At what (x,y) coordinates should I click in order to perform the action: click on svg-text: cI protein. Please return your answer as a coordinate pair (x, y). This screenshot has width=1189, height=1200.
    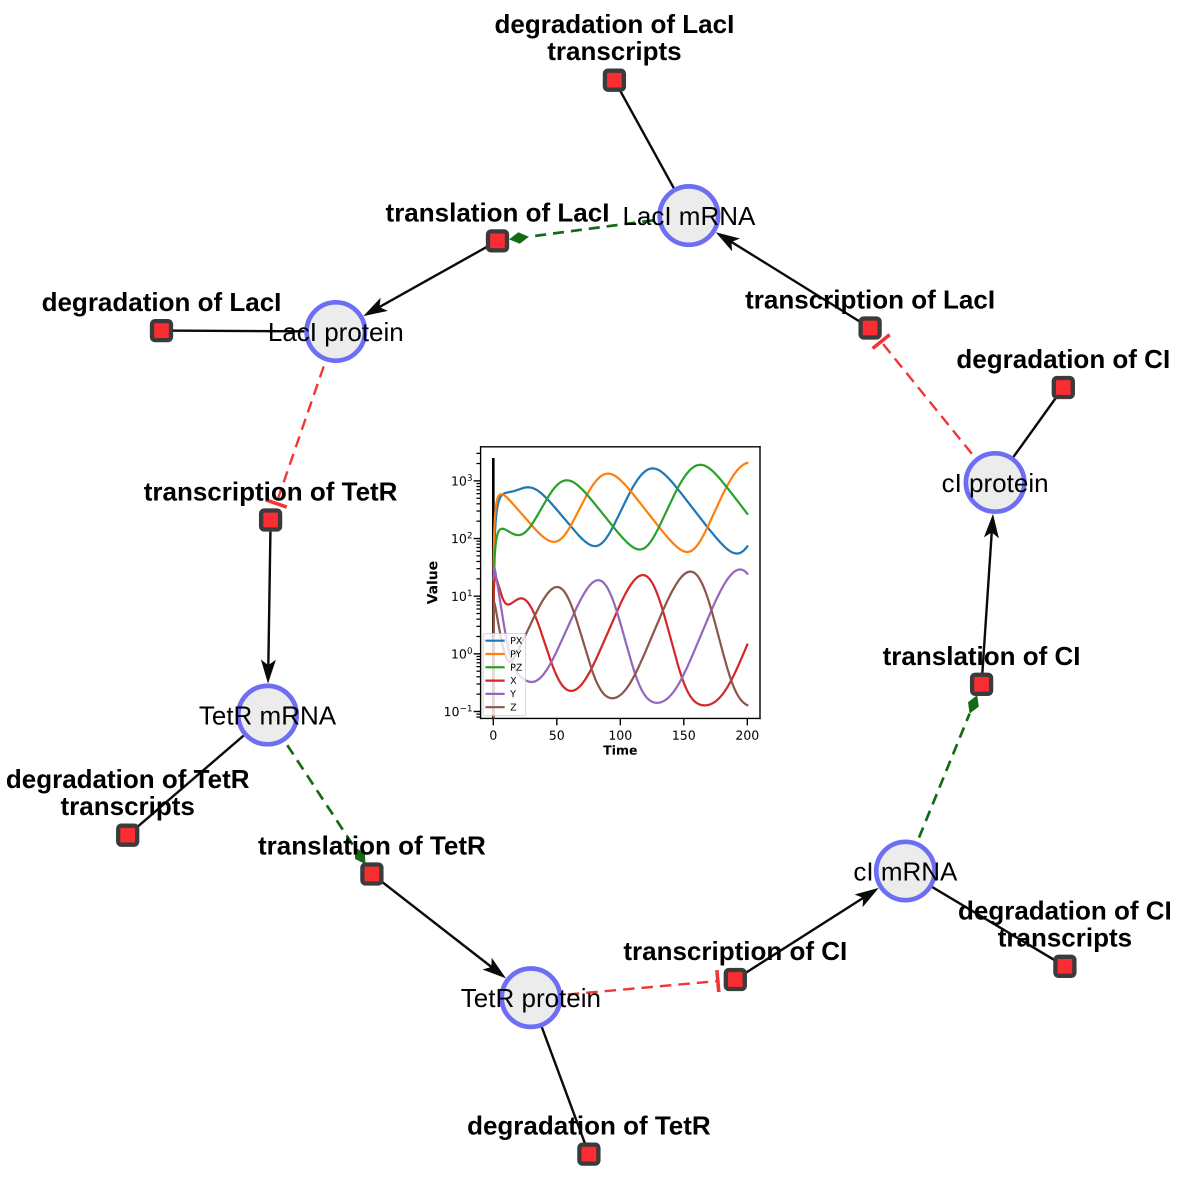
    Looking at the image, I should click on (995, 483).